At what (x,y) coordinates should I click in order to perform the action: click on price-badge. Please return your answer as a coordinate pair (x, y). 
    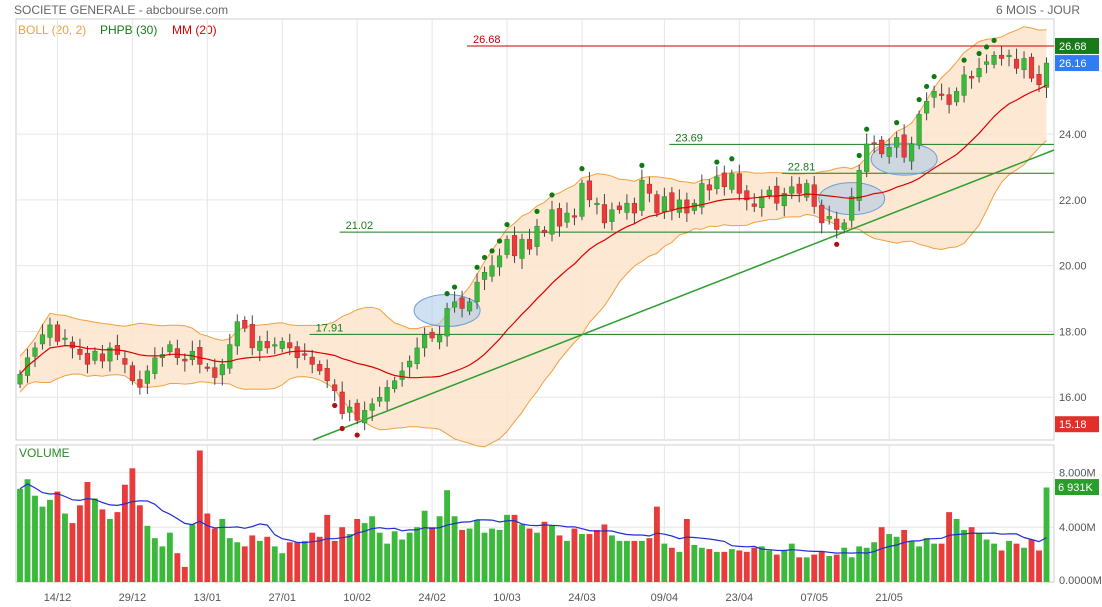
    Looking at the image, I should click on (1077, 63).